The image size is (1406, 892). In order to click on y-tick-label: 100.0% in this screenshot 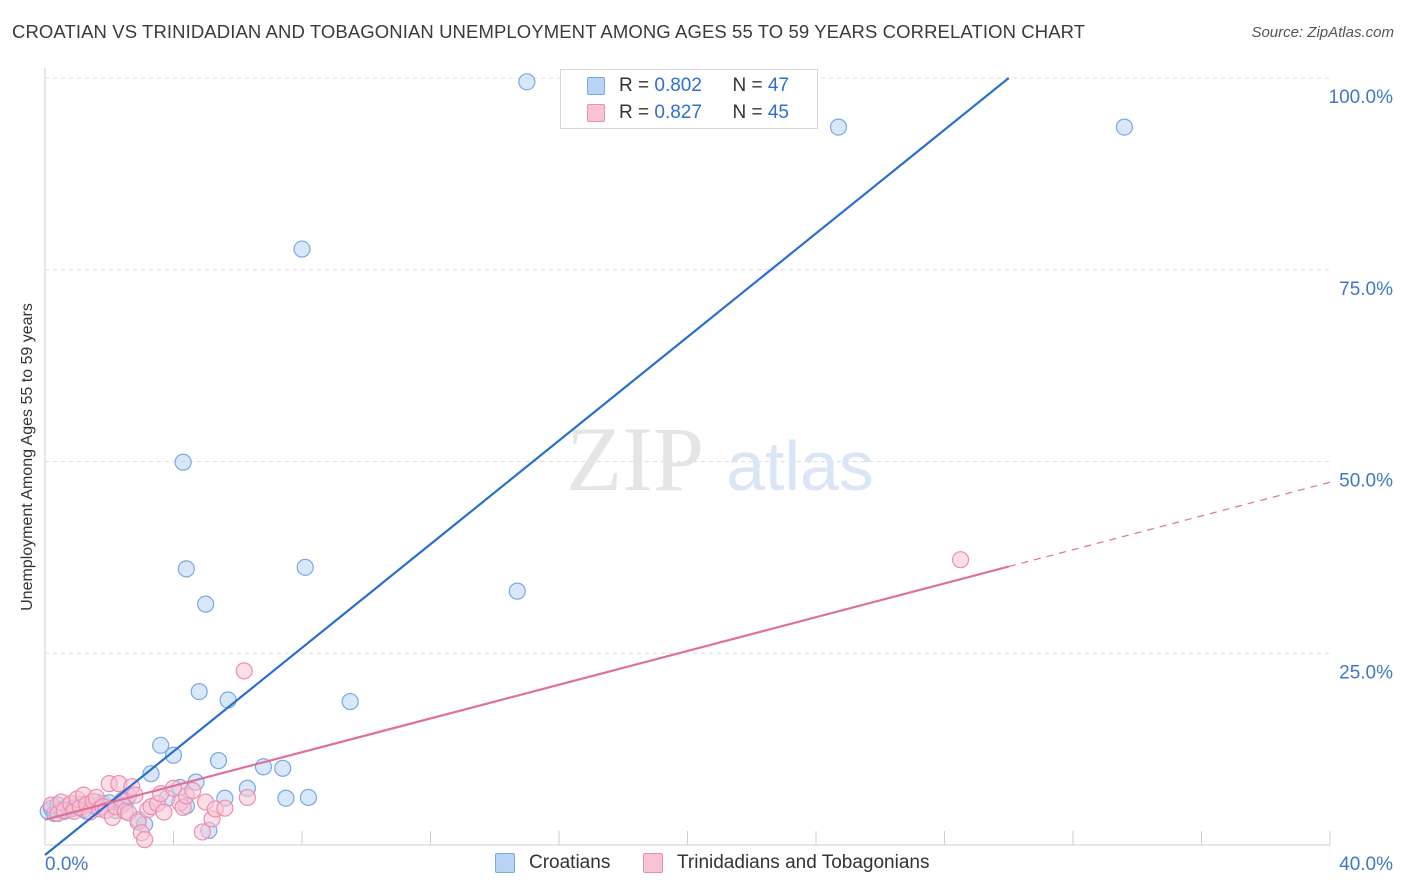, I will do `click(1361, 97)`.